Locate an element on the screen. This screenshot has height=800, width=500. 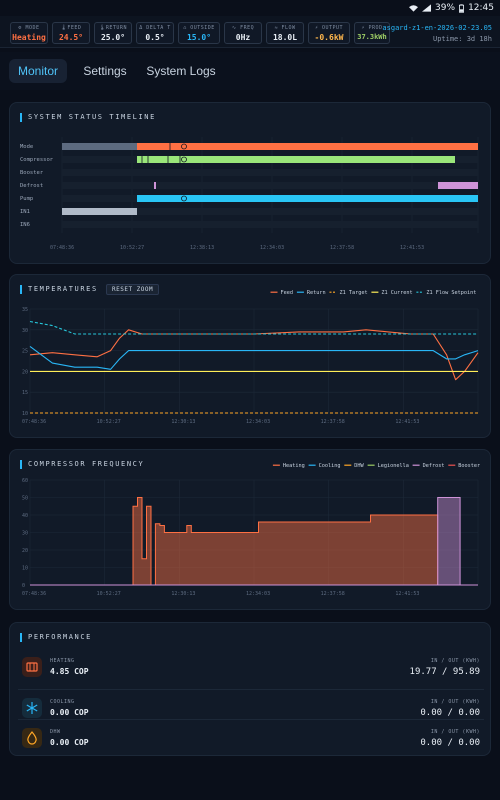
legend-entry: Heating is located at coordinates (294, 466).